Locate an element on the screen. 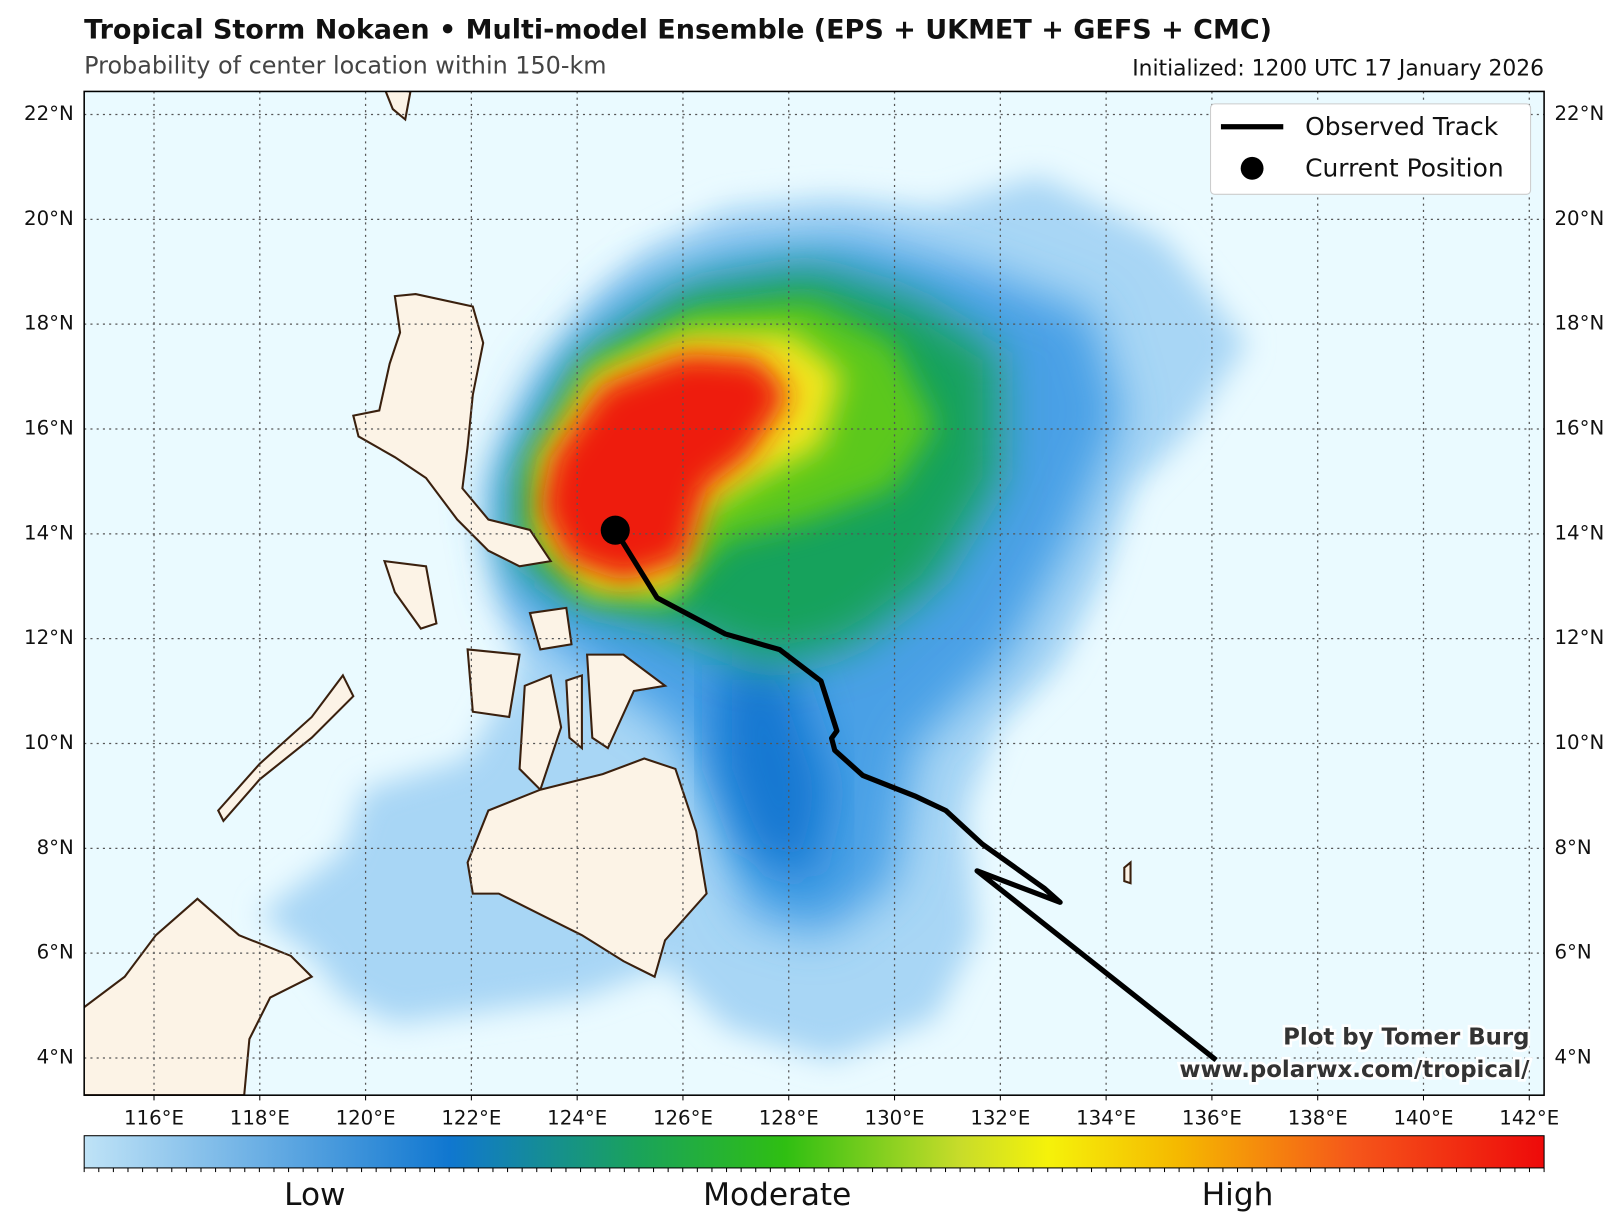  x-tick-label: 138°E is located at coordinates (1318, 1118).